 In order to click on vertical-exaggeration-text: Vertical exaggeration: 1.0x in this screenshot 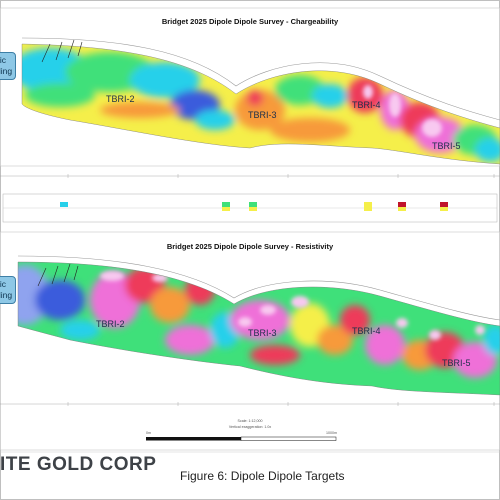, I will do `click(250, 427)`.